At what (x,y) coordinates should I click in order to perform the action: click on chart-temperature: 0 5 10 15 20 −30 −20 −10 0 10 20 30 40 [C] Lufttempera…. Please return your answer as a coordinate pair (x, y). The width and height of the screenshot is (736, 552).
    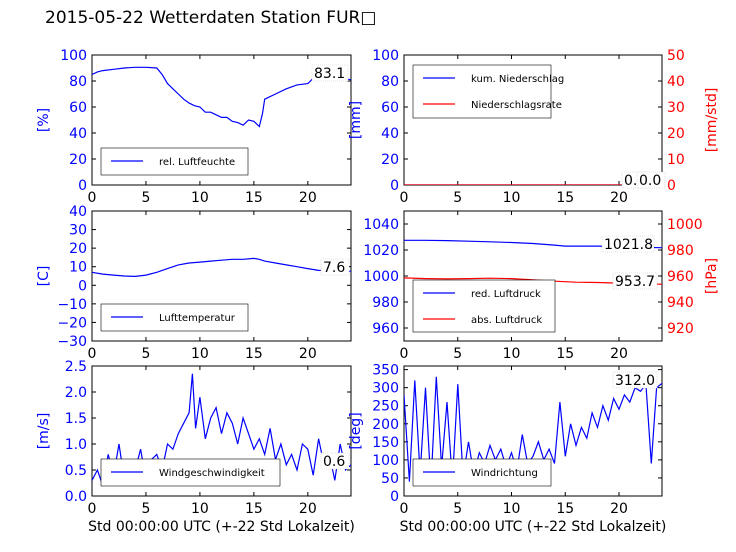
    Looking at the image, I should click on (194, 283).